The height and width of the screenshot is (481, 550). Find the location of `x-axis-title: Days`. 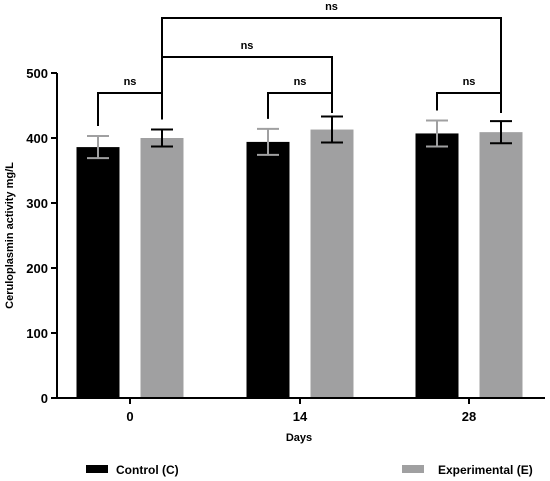

x-axis-title: Days is located at coordinates (299, 438).